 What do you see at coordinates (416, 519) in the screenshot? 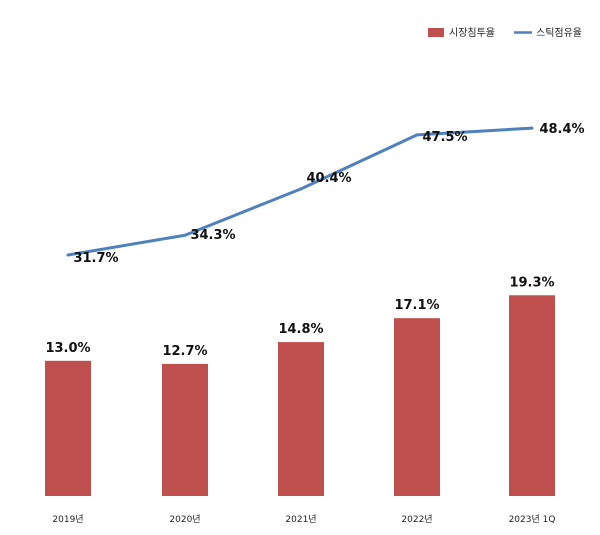
I see `x-tick-label-3: 2022년` at bounding box center [416, 519].